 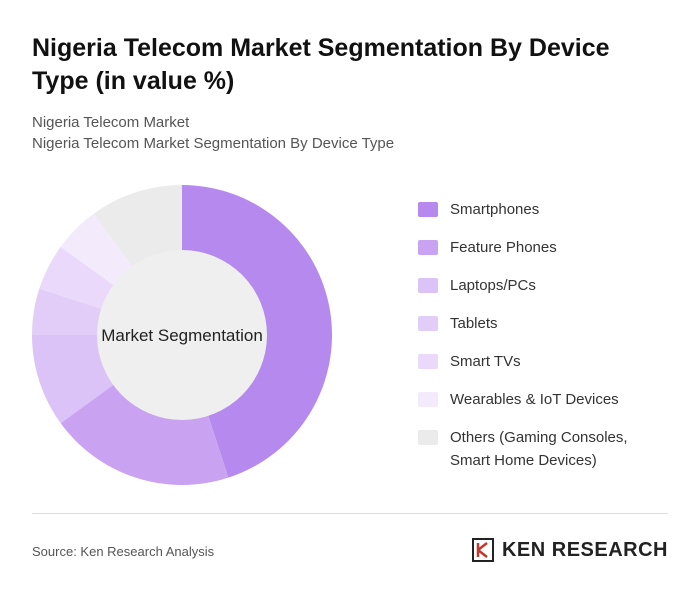 What do you see at coordinates (538, 361) in the screenshot?
I see `legend-item: Smart TVs` at bounding box center [538, 361].